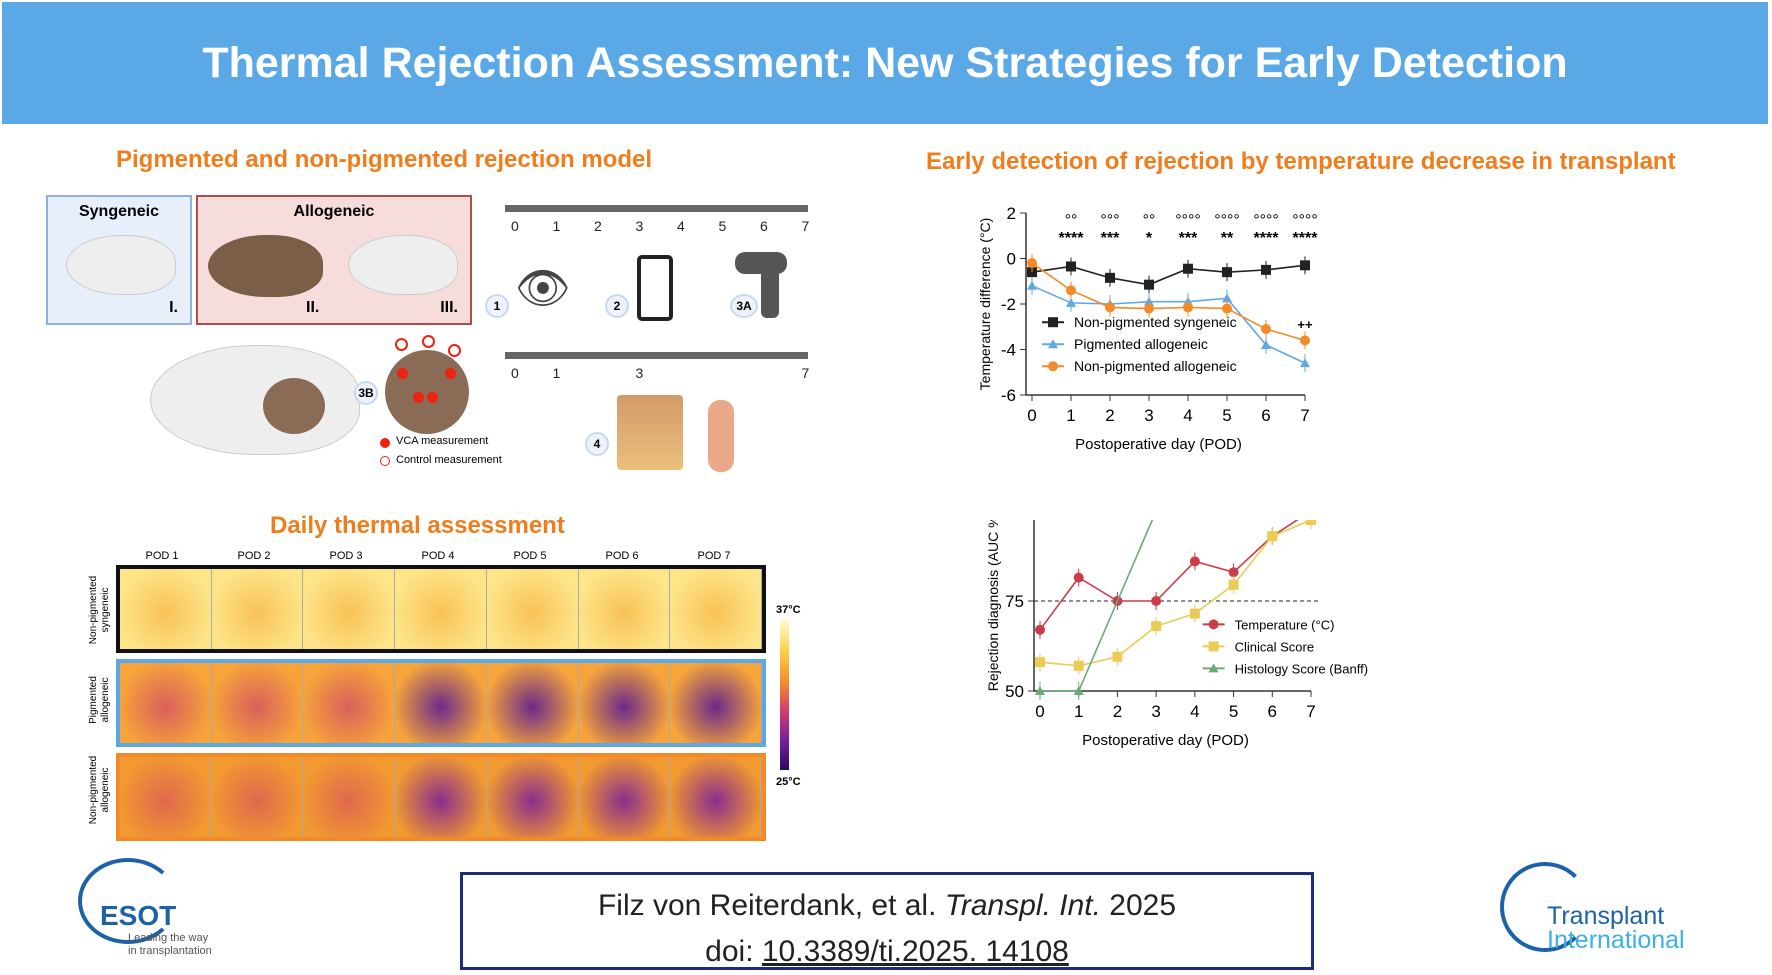 The width and height of the screenshot is (1772, 975). Describe the element at coordinates (771, 905) in the screenshot. I see `citation-authors: Filz von Reiterdank, et al.` at that location.